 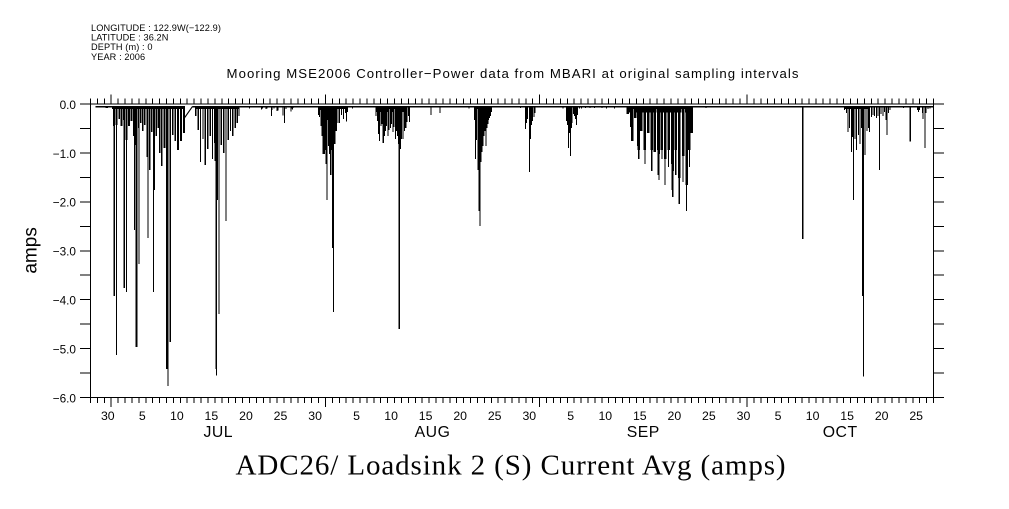 What do you see at coordinates (130, 38) in the screenshot?
I see `svg-text: LATITUDE : 36.2N` at bounding box center [130, 38].